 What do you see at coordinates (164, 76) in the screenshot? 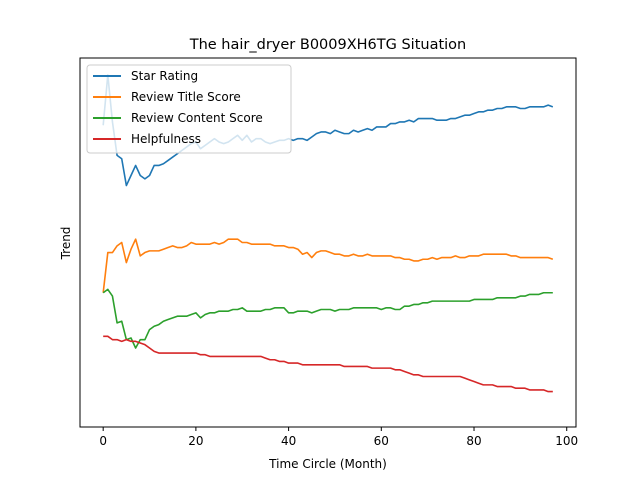
I see `legend-label-1: Star Rating` at bounding box center [164, 76].